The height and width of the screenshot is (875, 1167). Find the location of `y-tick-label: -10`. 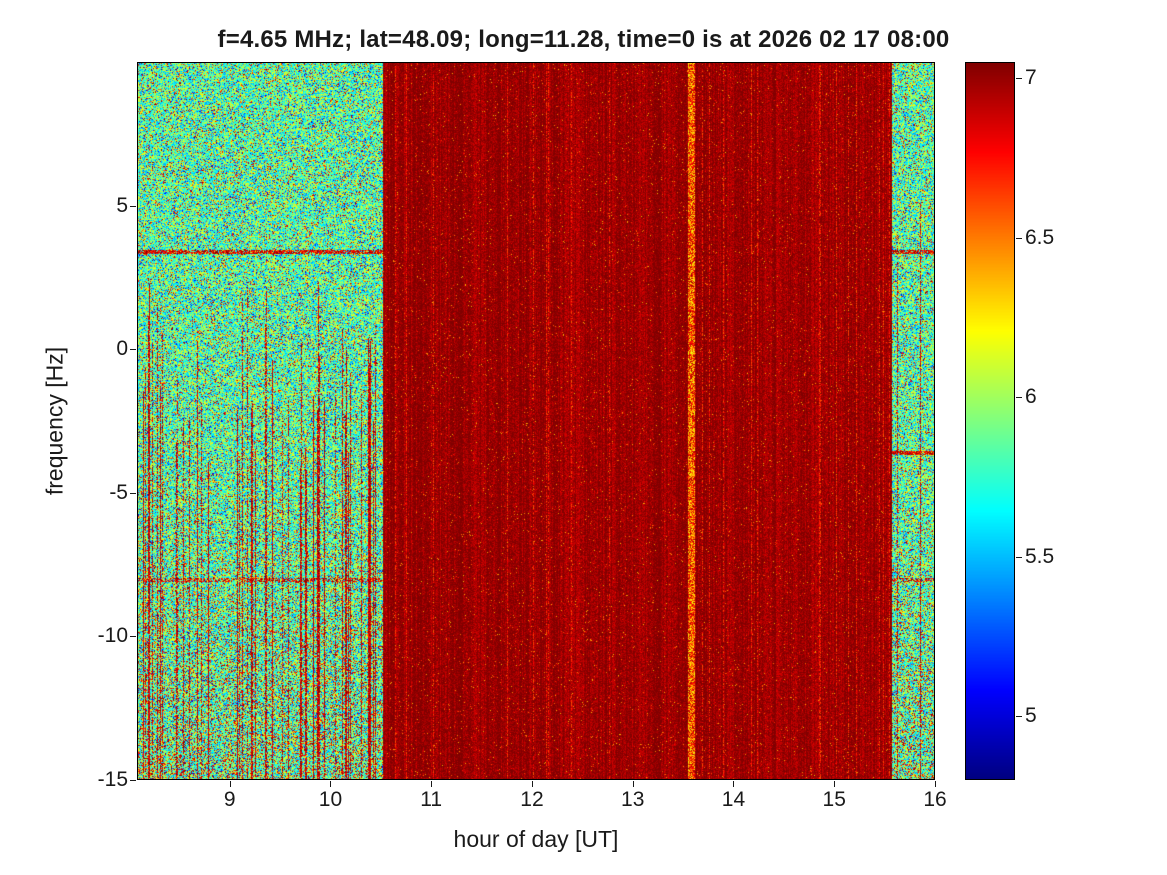

y-tick-label: -10 is located at coordinates (112, 636).